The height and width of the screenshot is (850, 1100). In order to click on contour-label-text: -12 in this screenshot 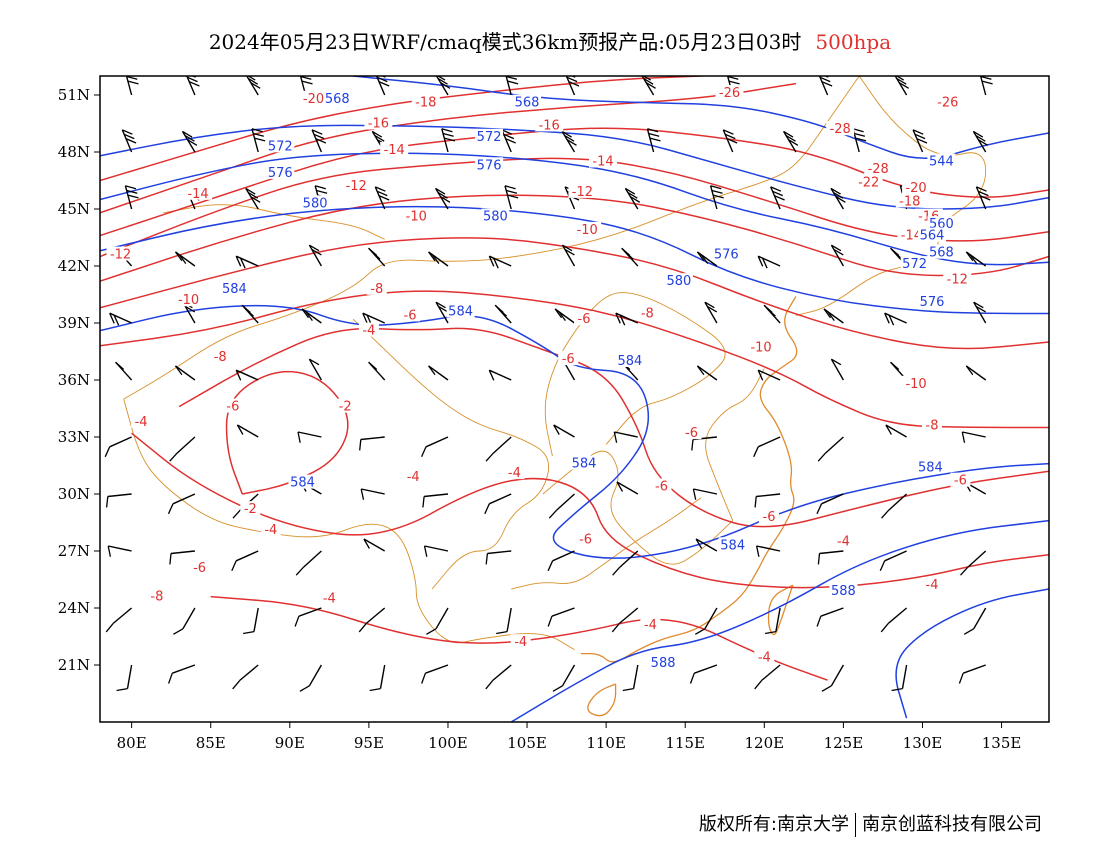, I will do `click(356, 186)`.